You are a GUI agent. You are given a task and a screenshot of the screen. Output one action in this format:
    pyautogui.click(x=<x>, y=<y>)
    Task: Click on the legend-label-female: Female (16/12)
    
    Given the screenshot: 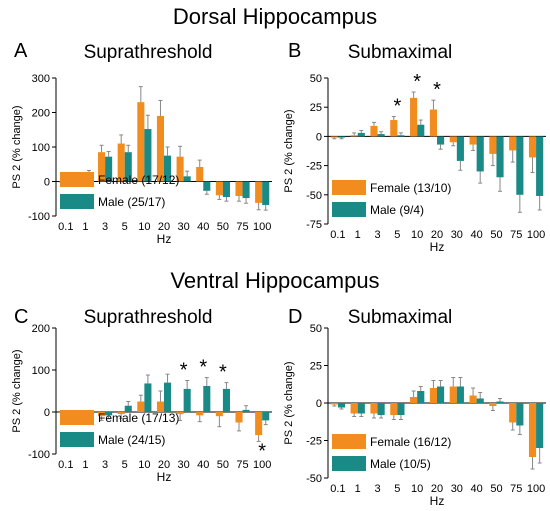 What is the action you would take?
    pyautogui.click(x=410, y=442)
    